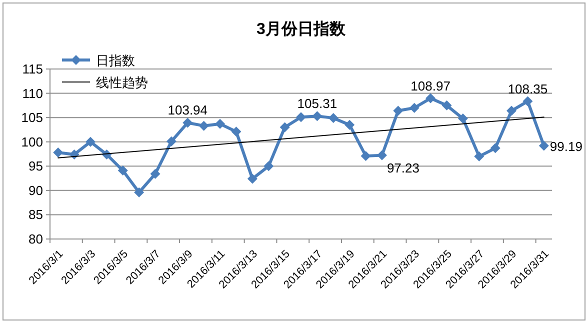 This screenshot has height=323, width=588. What do you see at coordinates (301, 29) in the screenshot?
I see `chart-title: 3月份日指数` at bounding box center [301, 29].